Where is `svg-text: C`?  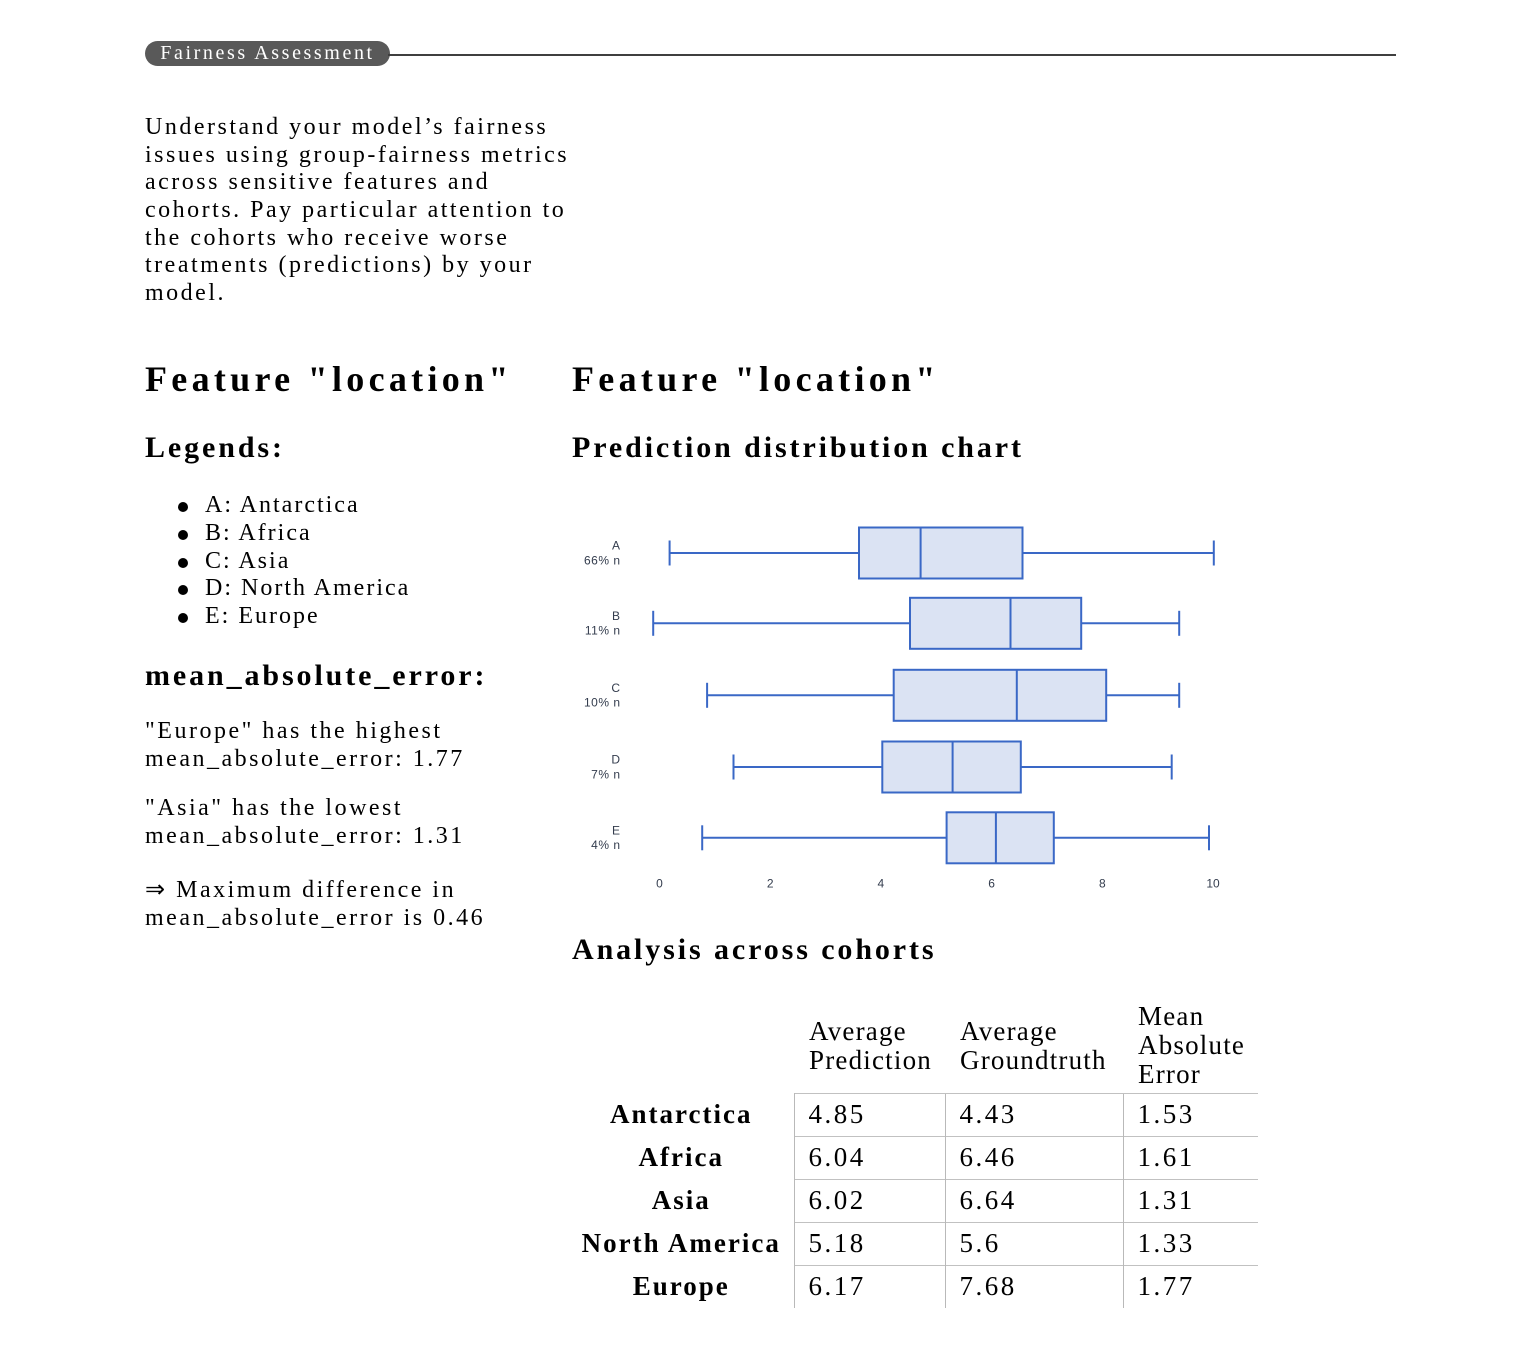 svg-text: C is located at coordinates (615, 688).